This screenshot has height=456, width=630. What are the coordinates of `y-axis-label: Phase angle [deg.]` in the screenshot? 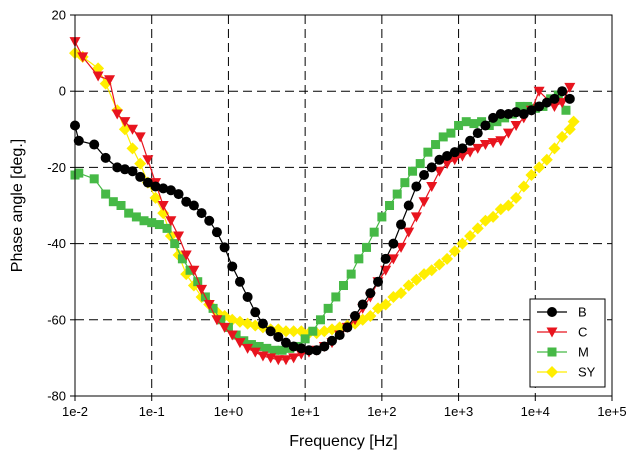 It's located at (17, 205).